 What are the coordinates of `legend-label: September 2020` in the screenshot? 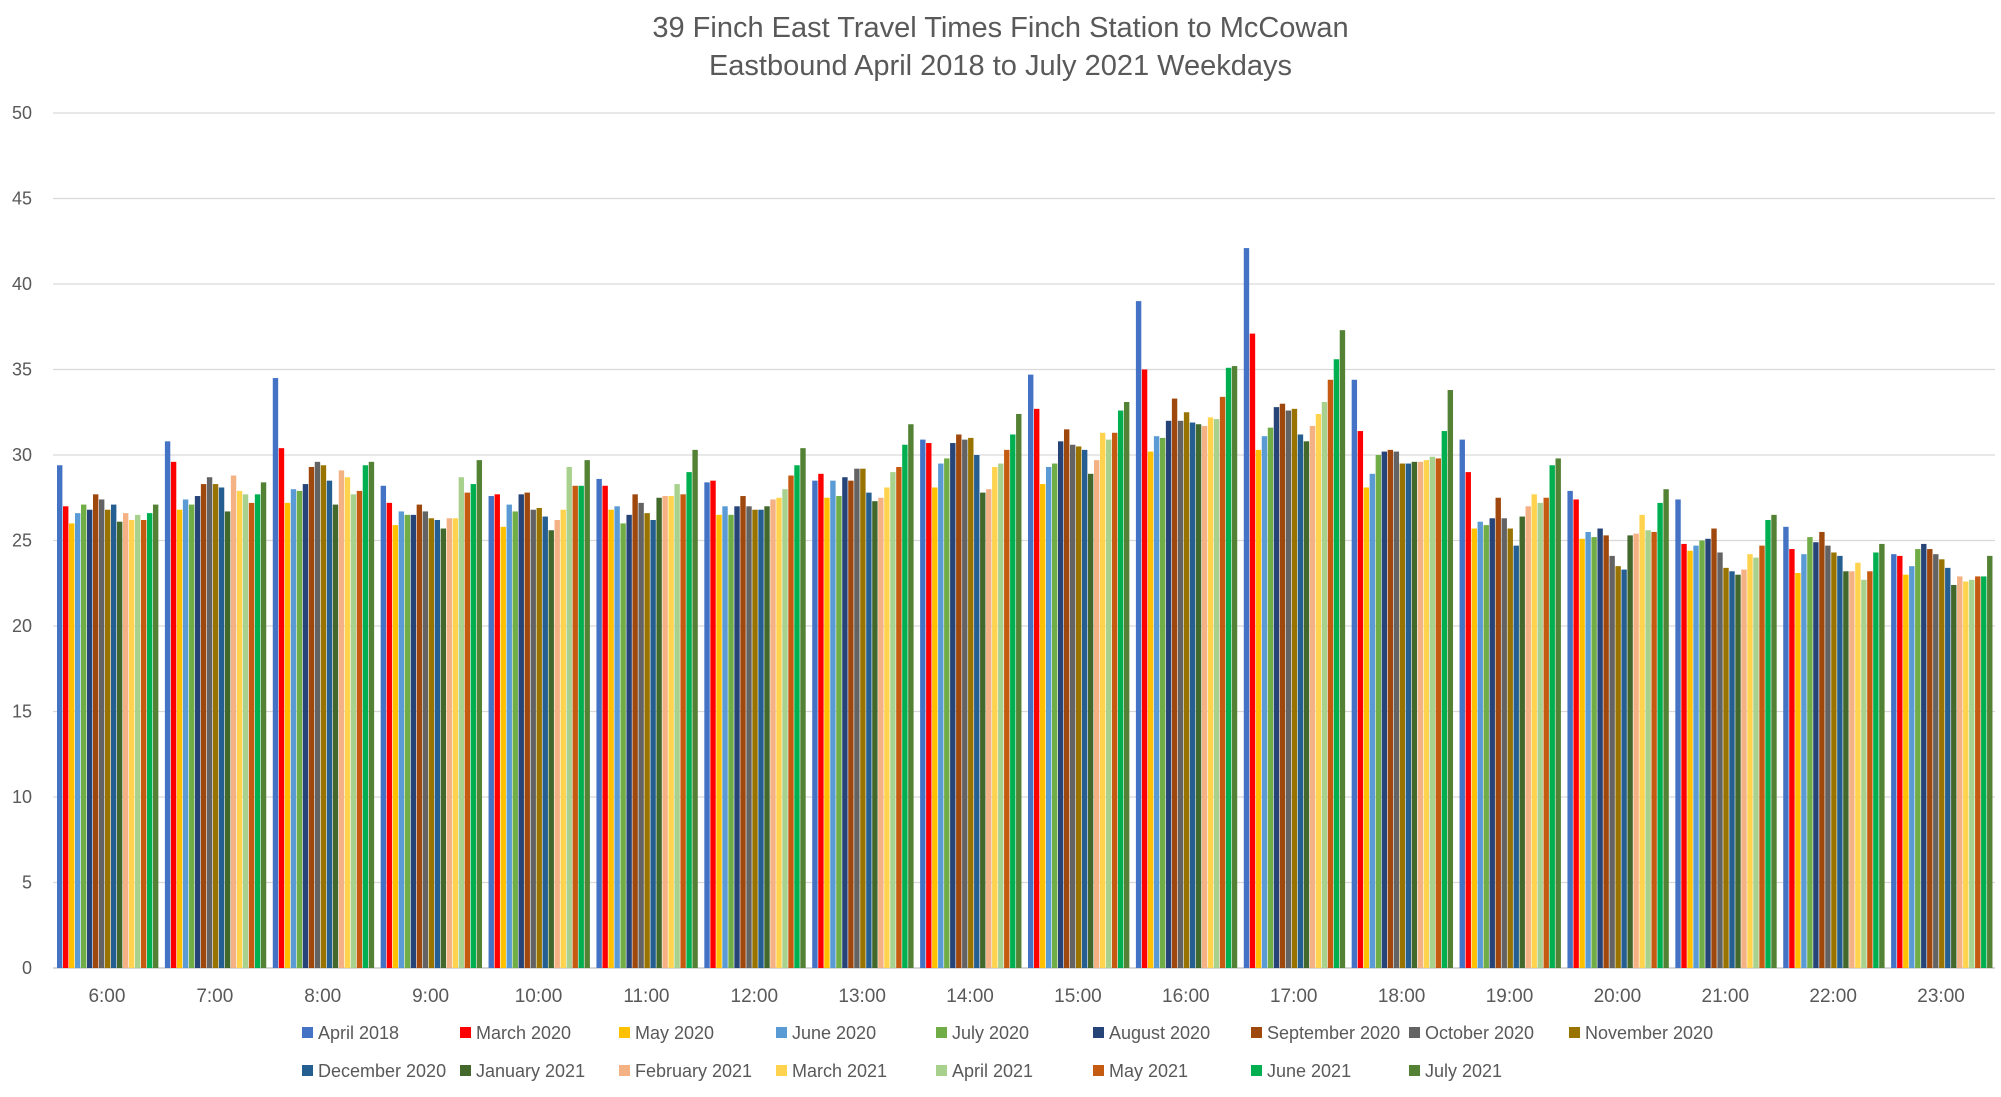 It's located at (1333, 1033).